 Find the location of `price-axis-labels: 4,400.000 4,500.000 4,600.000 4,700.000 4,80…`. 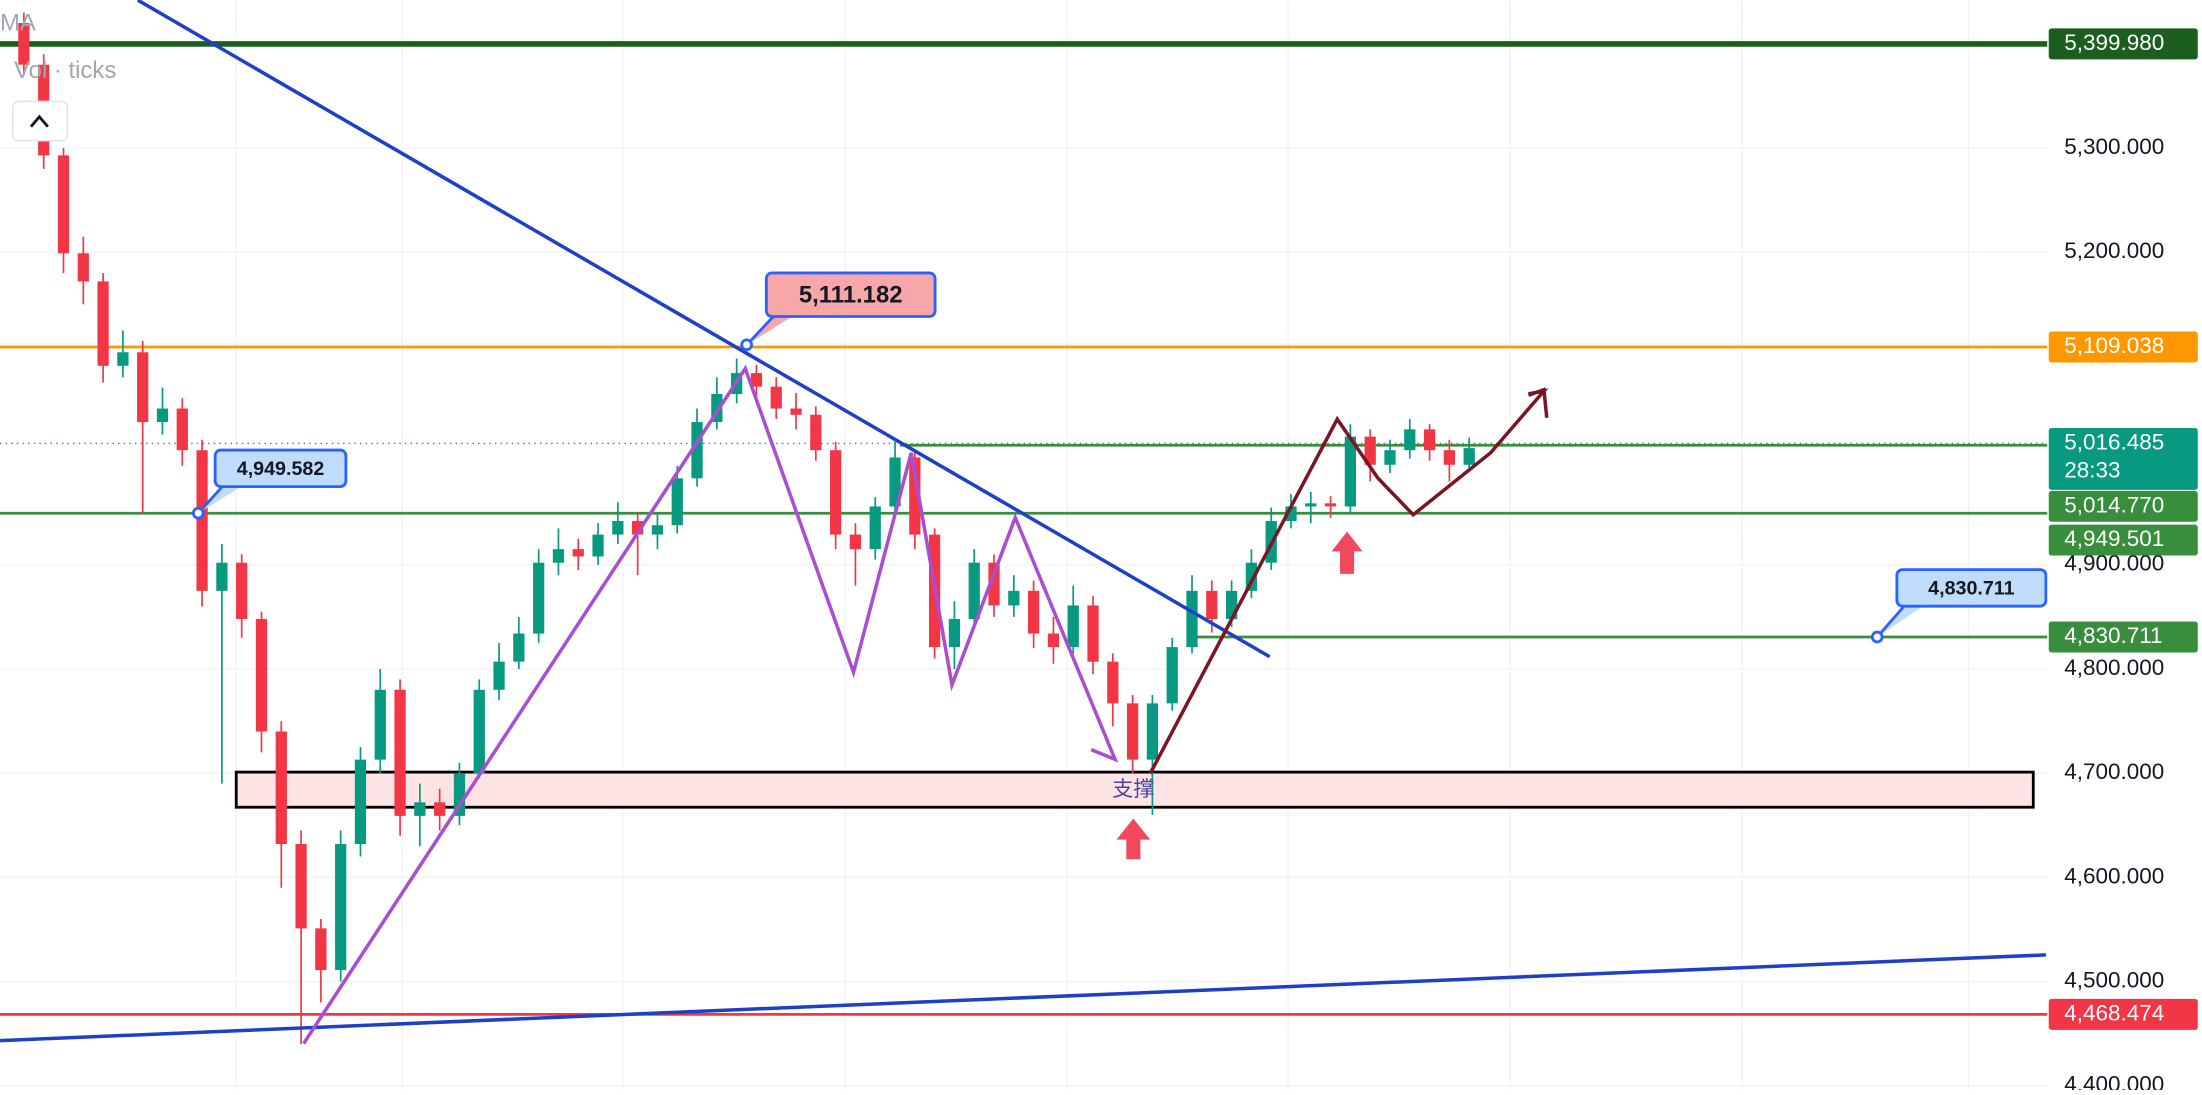

price-axis-labels: 4,400.000 4,500.000 4,600.000 4,700.000 4,80… is located at coordinates (2123, 561).